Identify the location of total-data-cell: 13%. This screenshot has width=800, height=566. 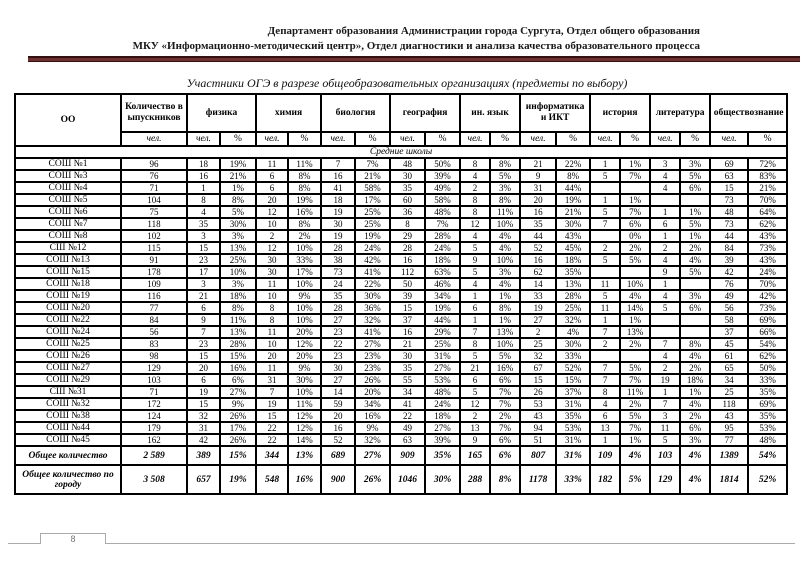
(305, 455).